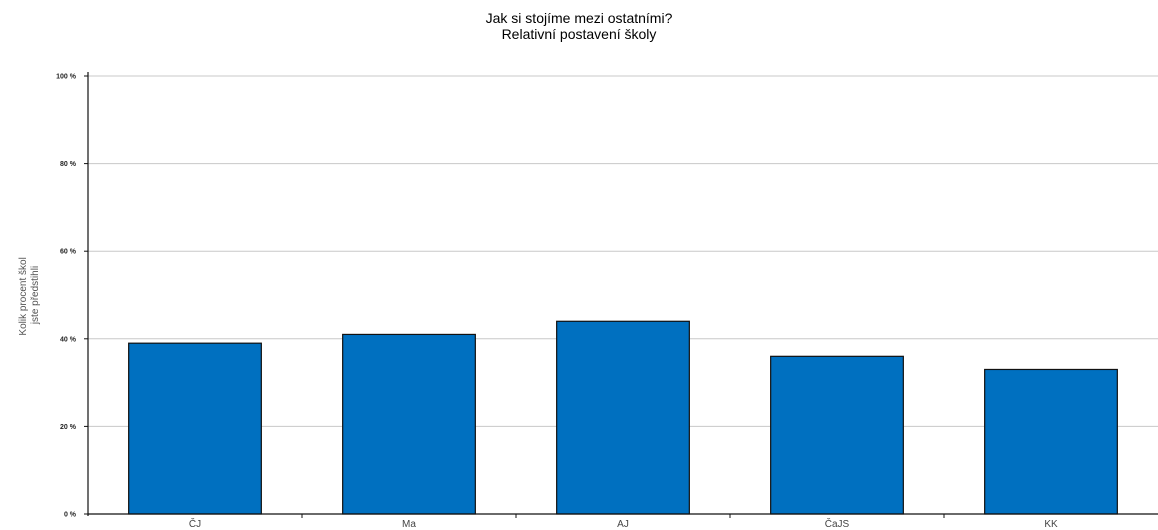 Image resolution: width=1158 pixels, height=530 pixels. What do you see at coordinates (23, 296) in the screenshot?
I see `y-axis-title-line-1: Kolik procent škol` at bounding box center [23, 296].